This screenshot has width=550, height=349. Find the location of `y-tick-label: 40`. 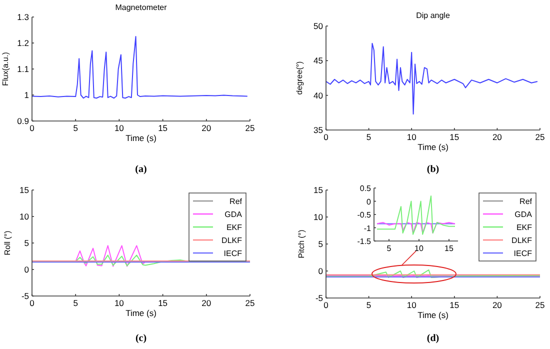

y-tick-label: 40 is located at coordinates (319, 95).